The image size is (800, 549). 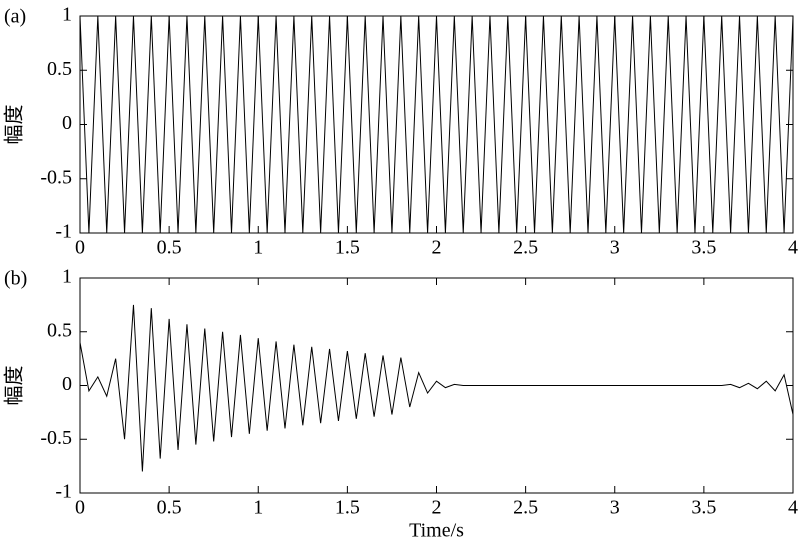 What do you see at coordinates (15, 17) in the screenshot?
I see `panel-label: (a)` at bounding box center [15, 17].